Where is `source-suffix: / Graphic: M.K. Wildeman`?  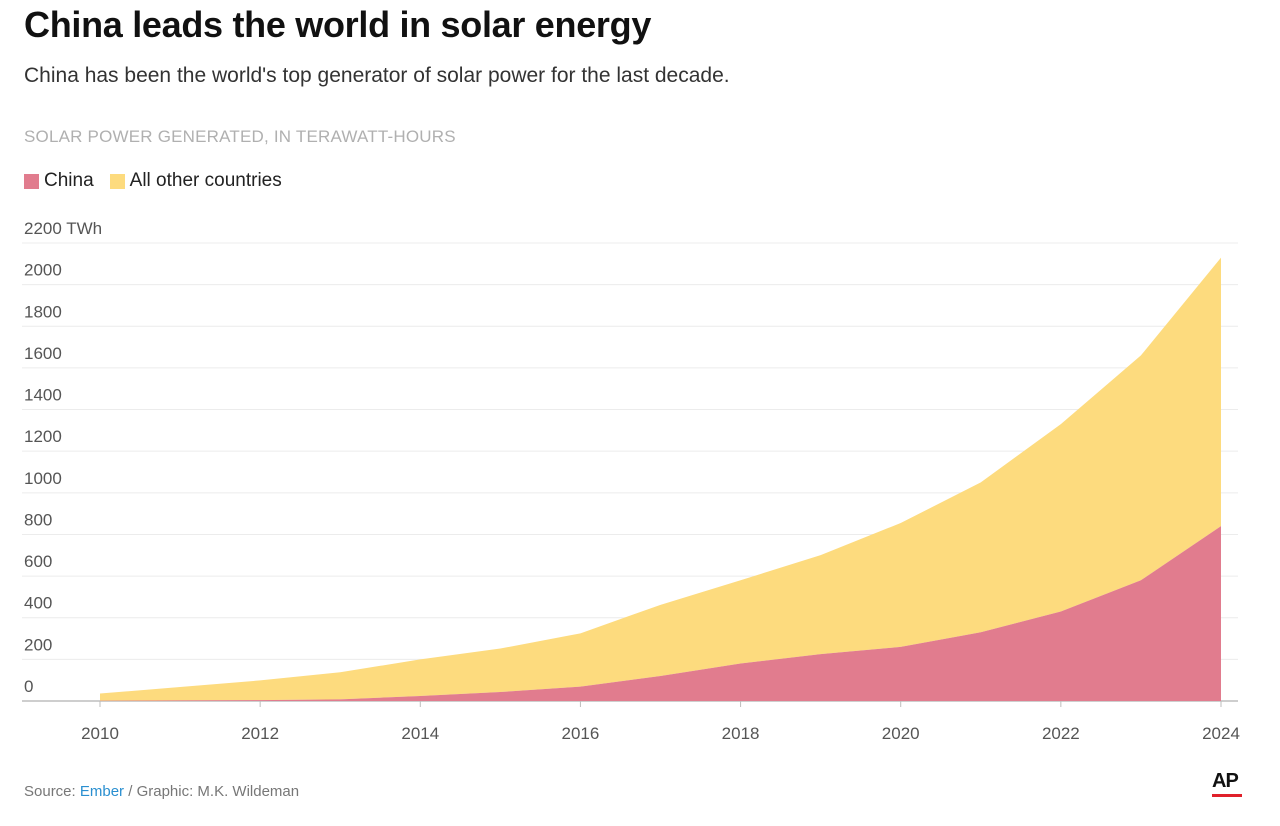
source-suffix: / Graphic: M.K. Wildeman is located at coordinates (212, 791).